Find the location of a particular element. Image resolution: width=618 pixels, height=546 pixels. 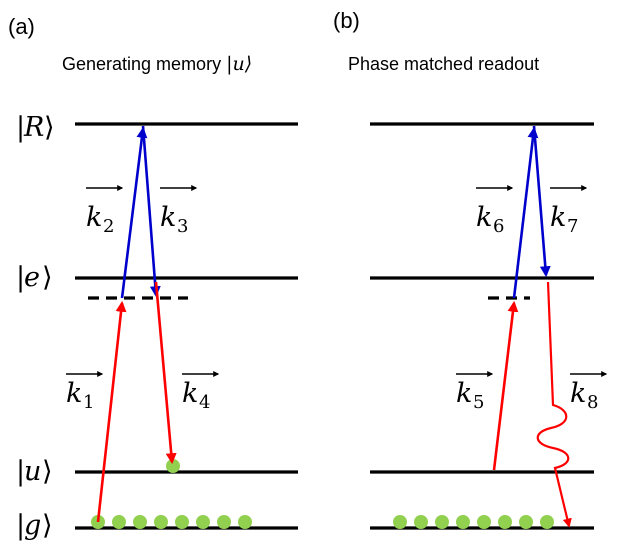

panel-b-title: Phase matched readout is located at coordinates (443, 64).